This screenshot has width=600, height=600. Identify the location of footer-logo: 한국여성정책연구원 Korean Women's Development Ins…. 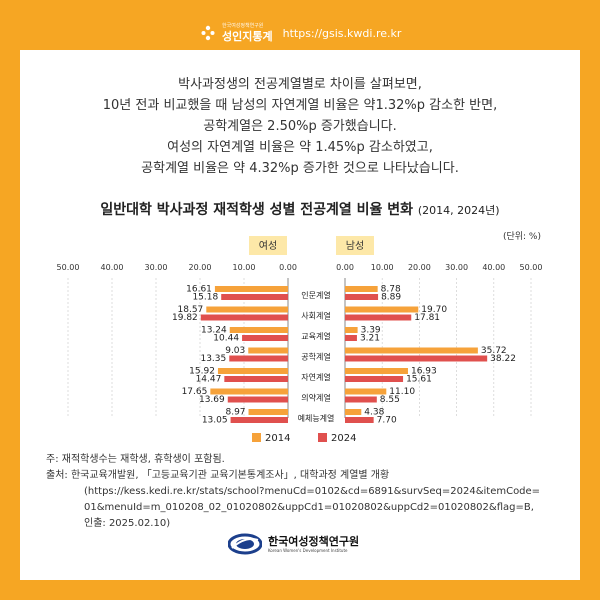
(293, 544).